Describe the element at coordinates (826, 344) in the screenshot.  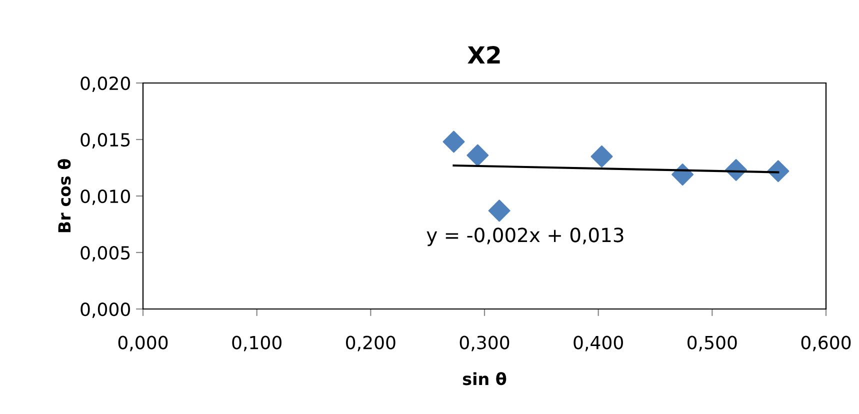
I see `x-tick-label: 0,600` at that location.